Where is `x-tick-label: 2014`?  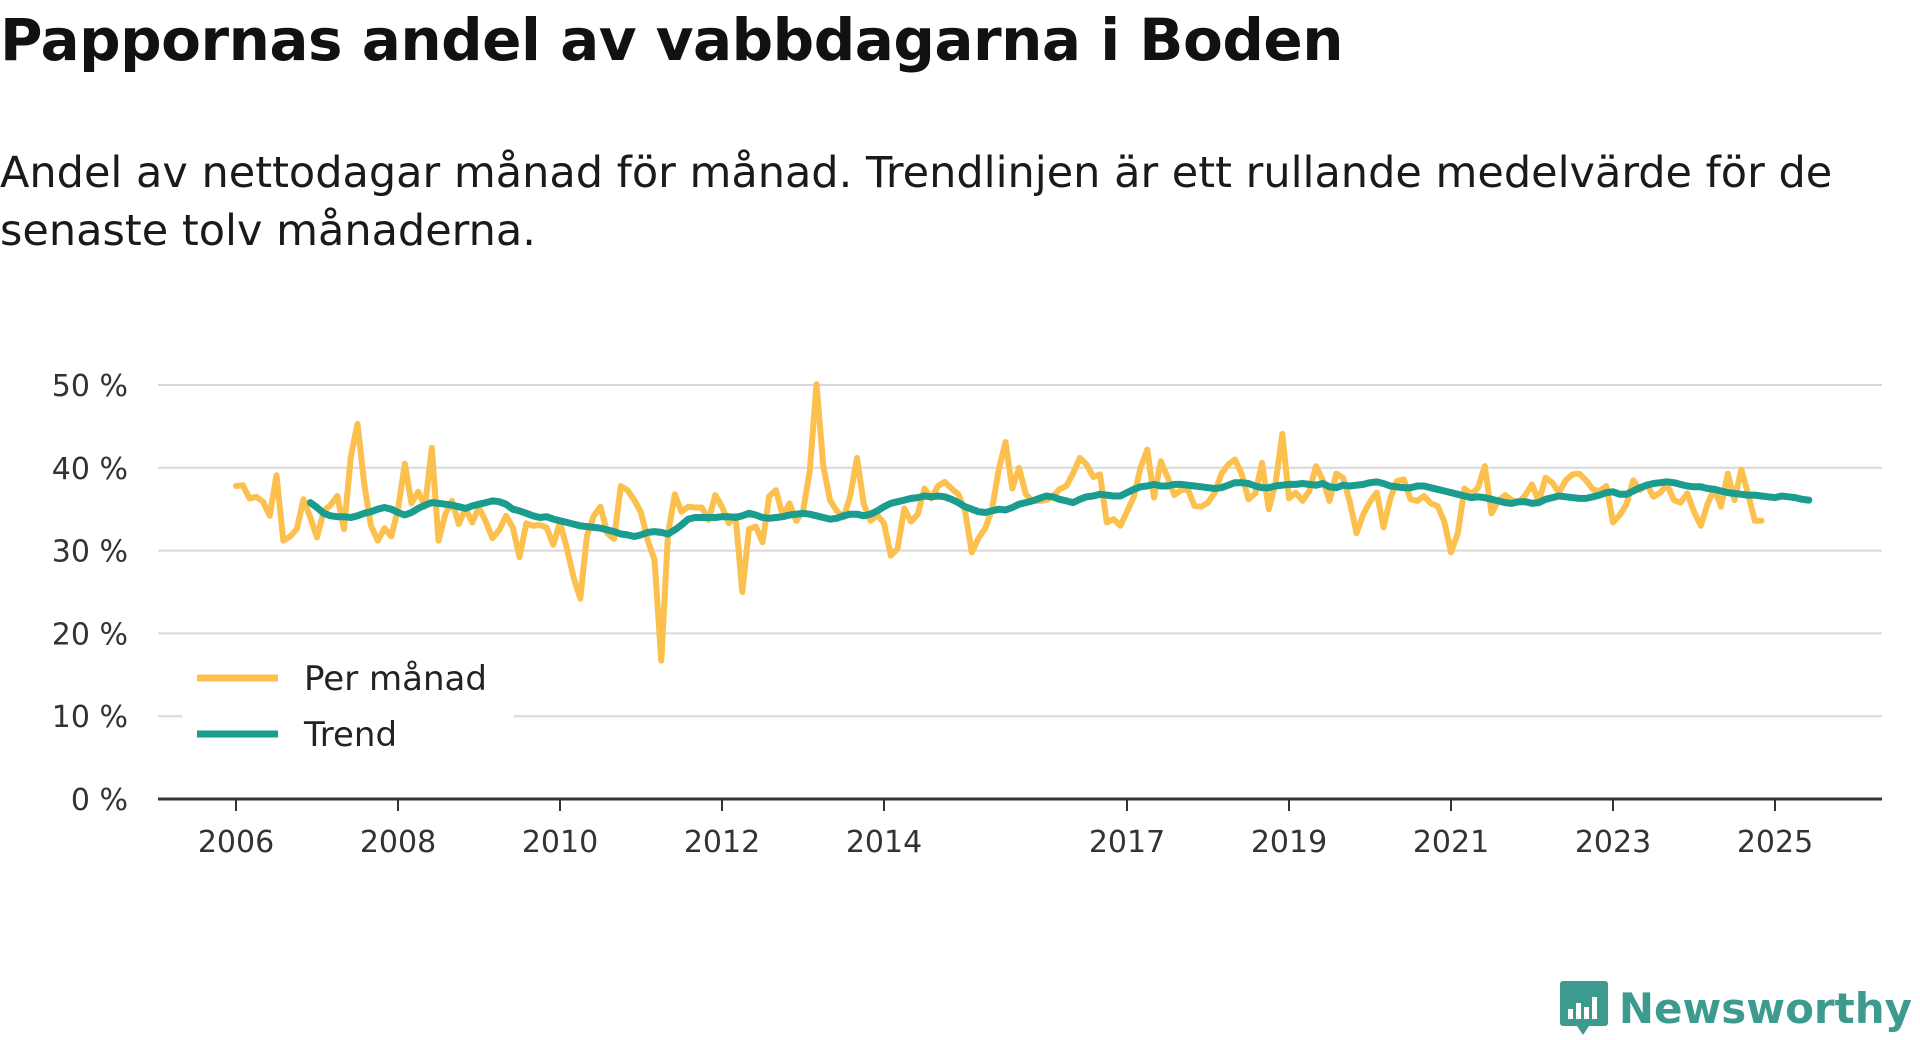
x-tick-label: 2014 is located at coordinates (884, 842).